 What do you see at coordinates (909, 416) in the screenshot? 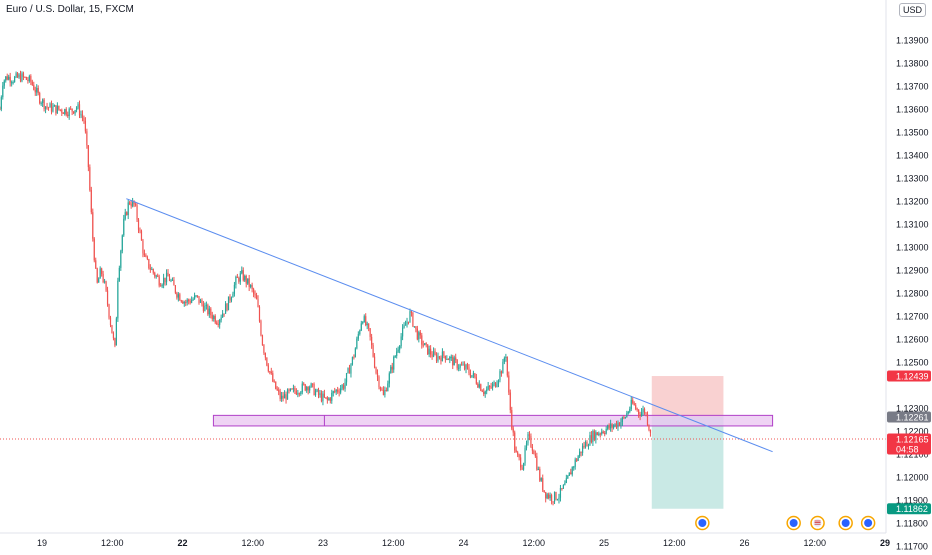
I see `entry-price-badge: 1.12261` at bounding box center [909, 416].